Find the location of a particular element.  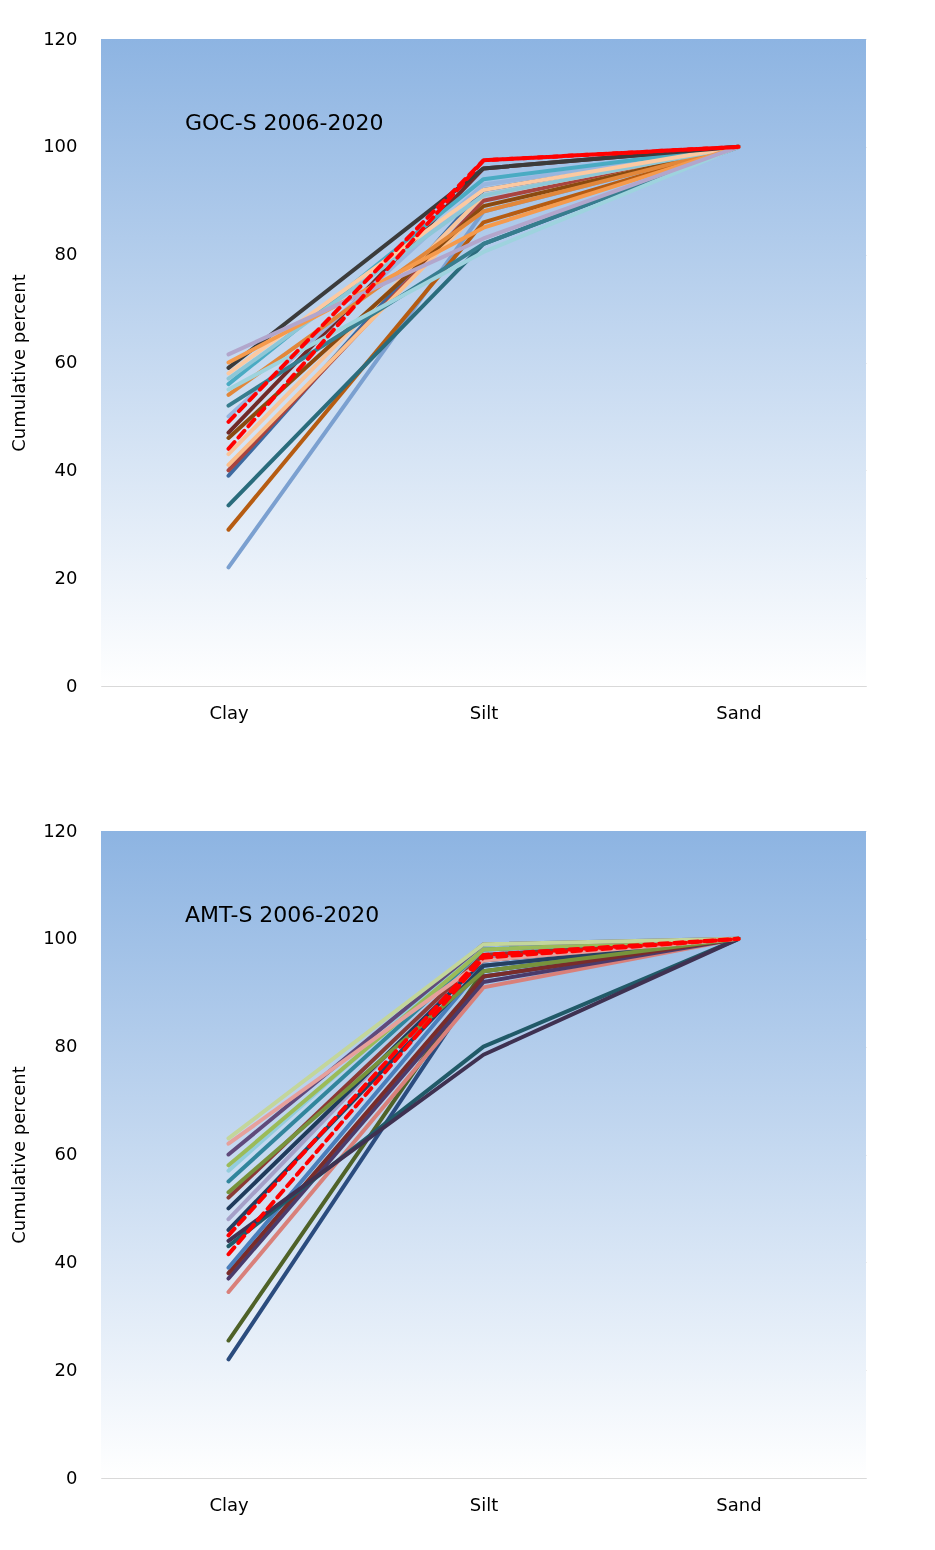

text: GOC-S 2006-2020 is located at coordinates (284, 122).